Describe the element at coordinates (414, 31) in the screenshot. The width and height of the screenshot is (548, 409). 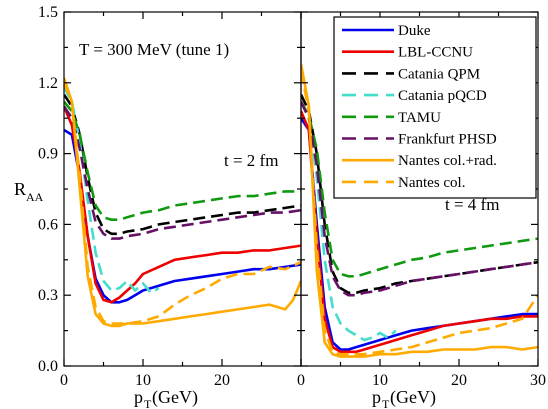
I see `legend-label-0: Duke` at that location.